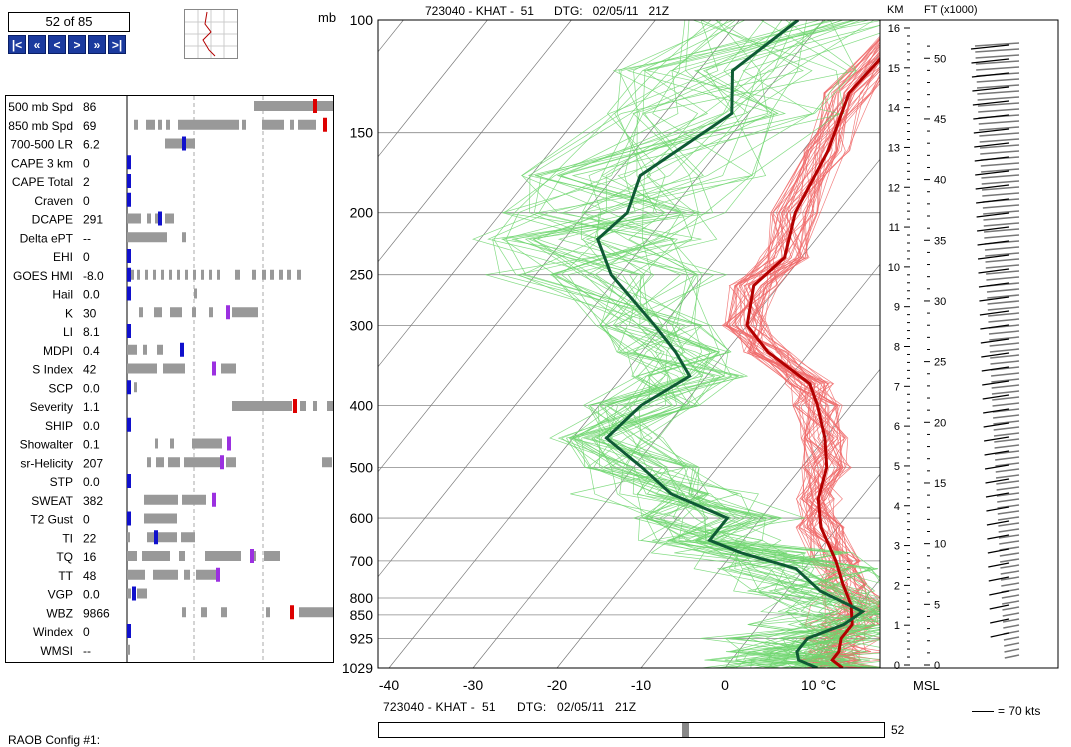 The width and height of the screenshot is (1071, 747). What do you see at coordinates (93, 501) in the screenshot?
I see `index-value: 382` at bounding box center [93, 501].